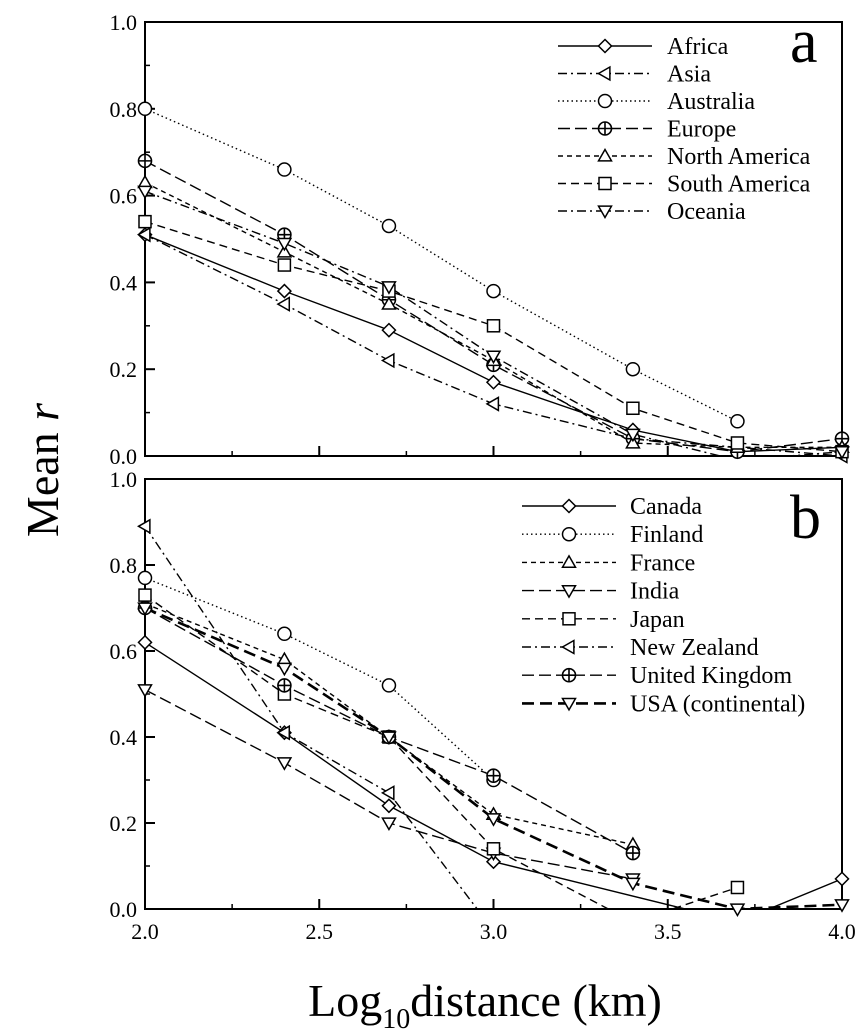  Describe the element at coordinates (701, 130) in the screenshot. I see `legend-label-europe: Europe` at that location.